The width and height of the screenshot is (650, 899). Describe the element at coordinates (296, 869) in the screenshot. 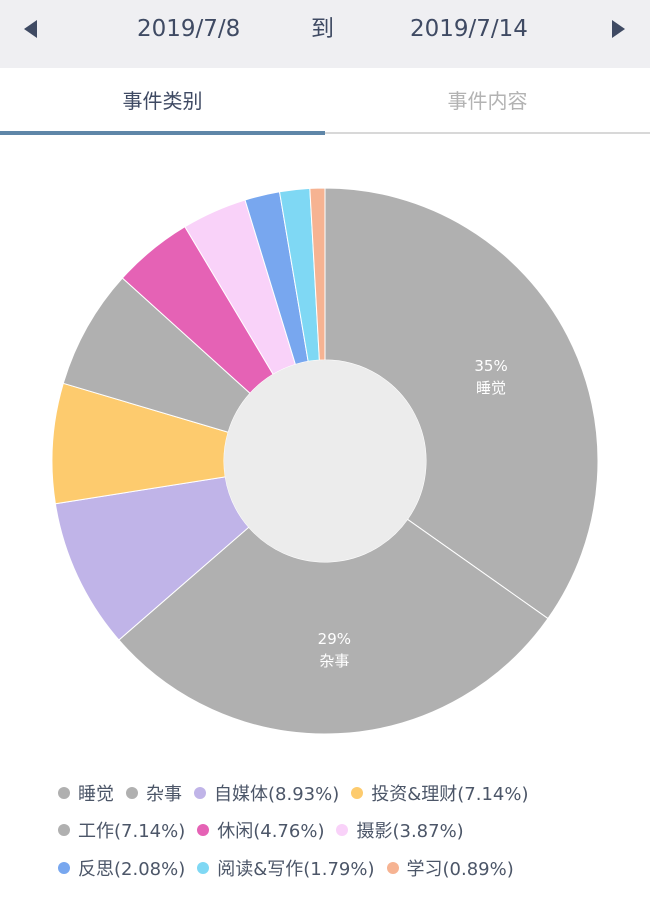

I see `legend-label: 阅读&写作(1.79%)` at that location.